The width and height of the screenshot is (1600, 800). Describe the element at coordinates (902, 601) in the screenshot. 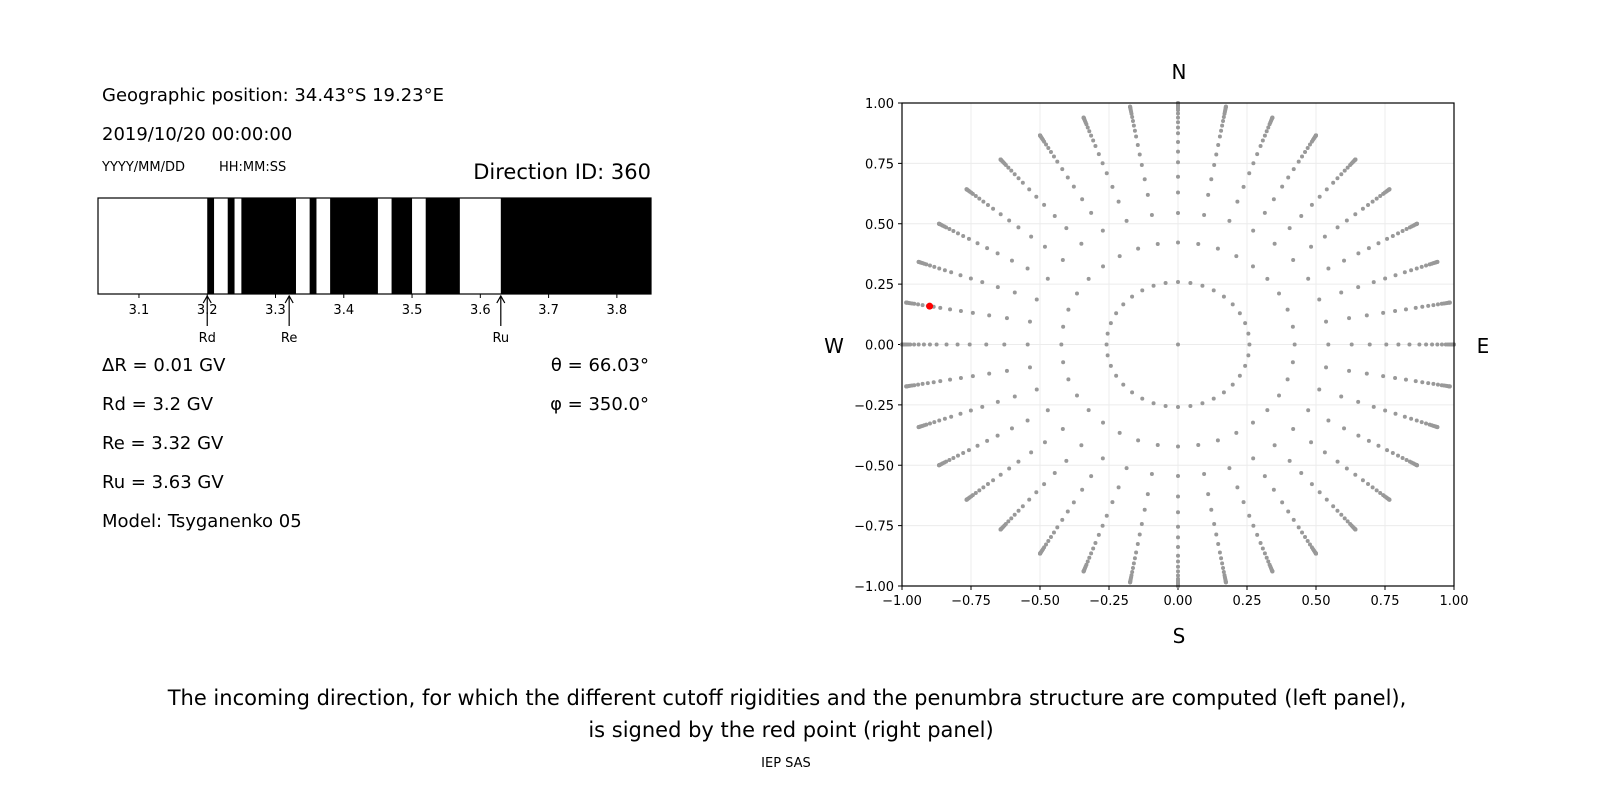

I see `x-tick-label: −1.00` at that location.